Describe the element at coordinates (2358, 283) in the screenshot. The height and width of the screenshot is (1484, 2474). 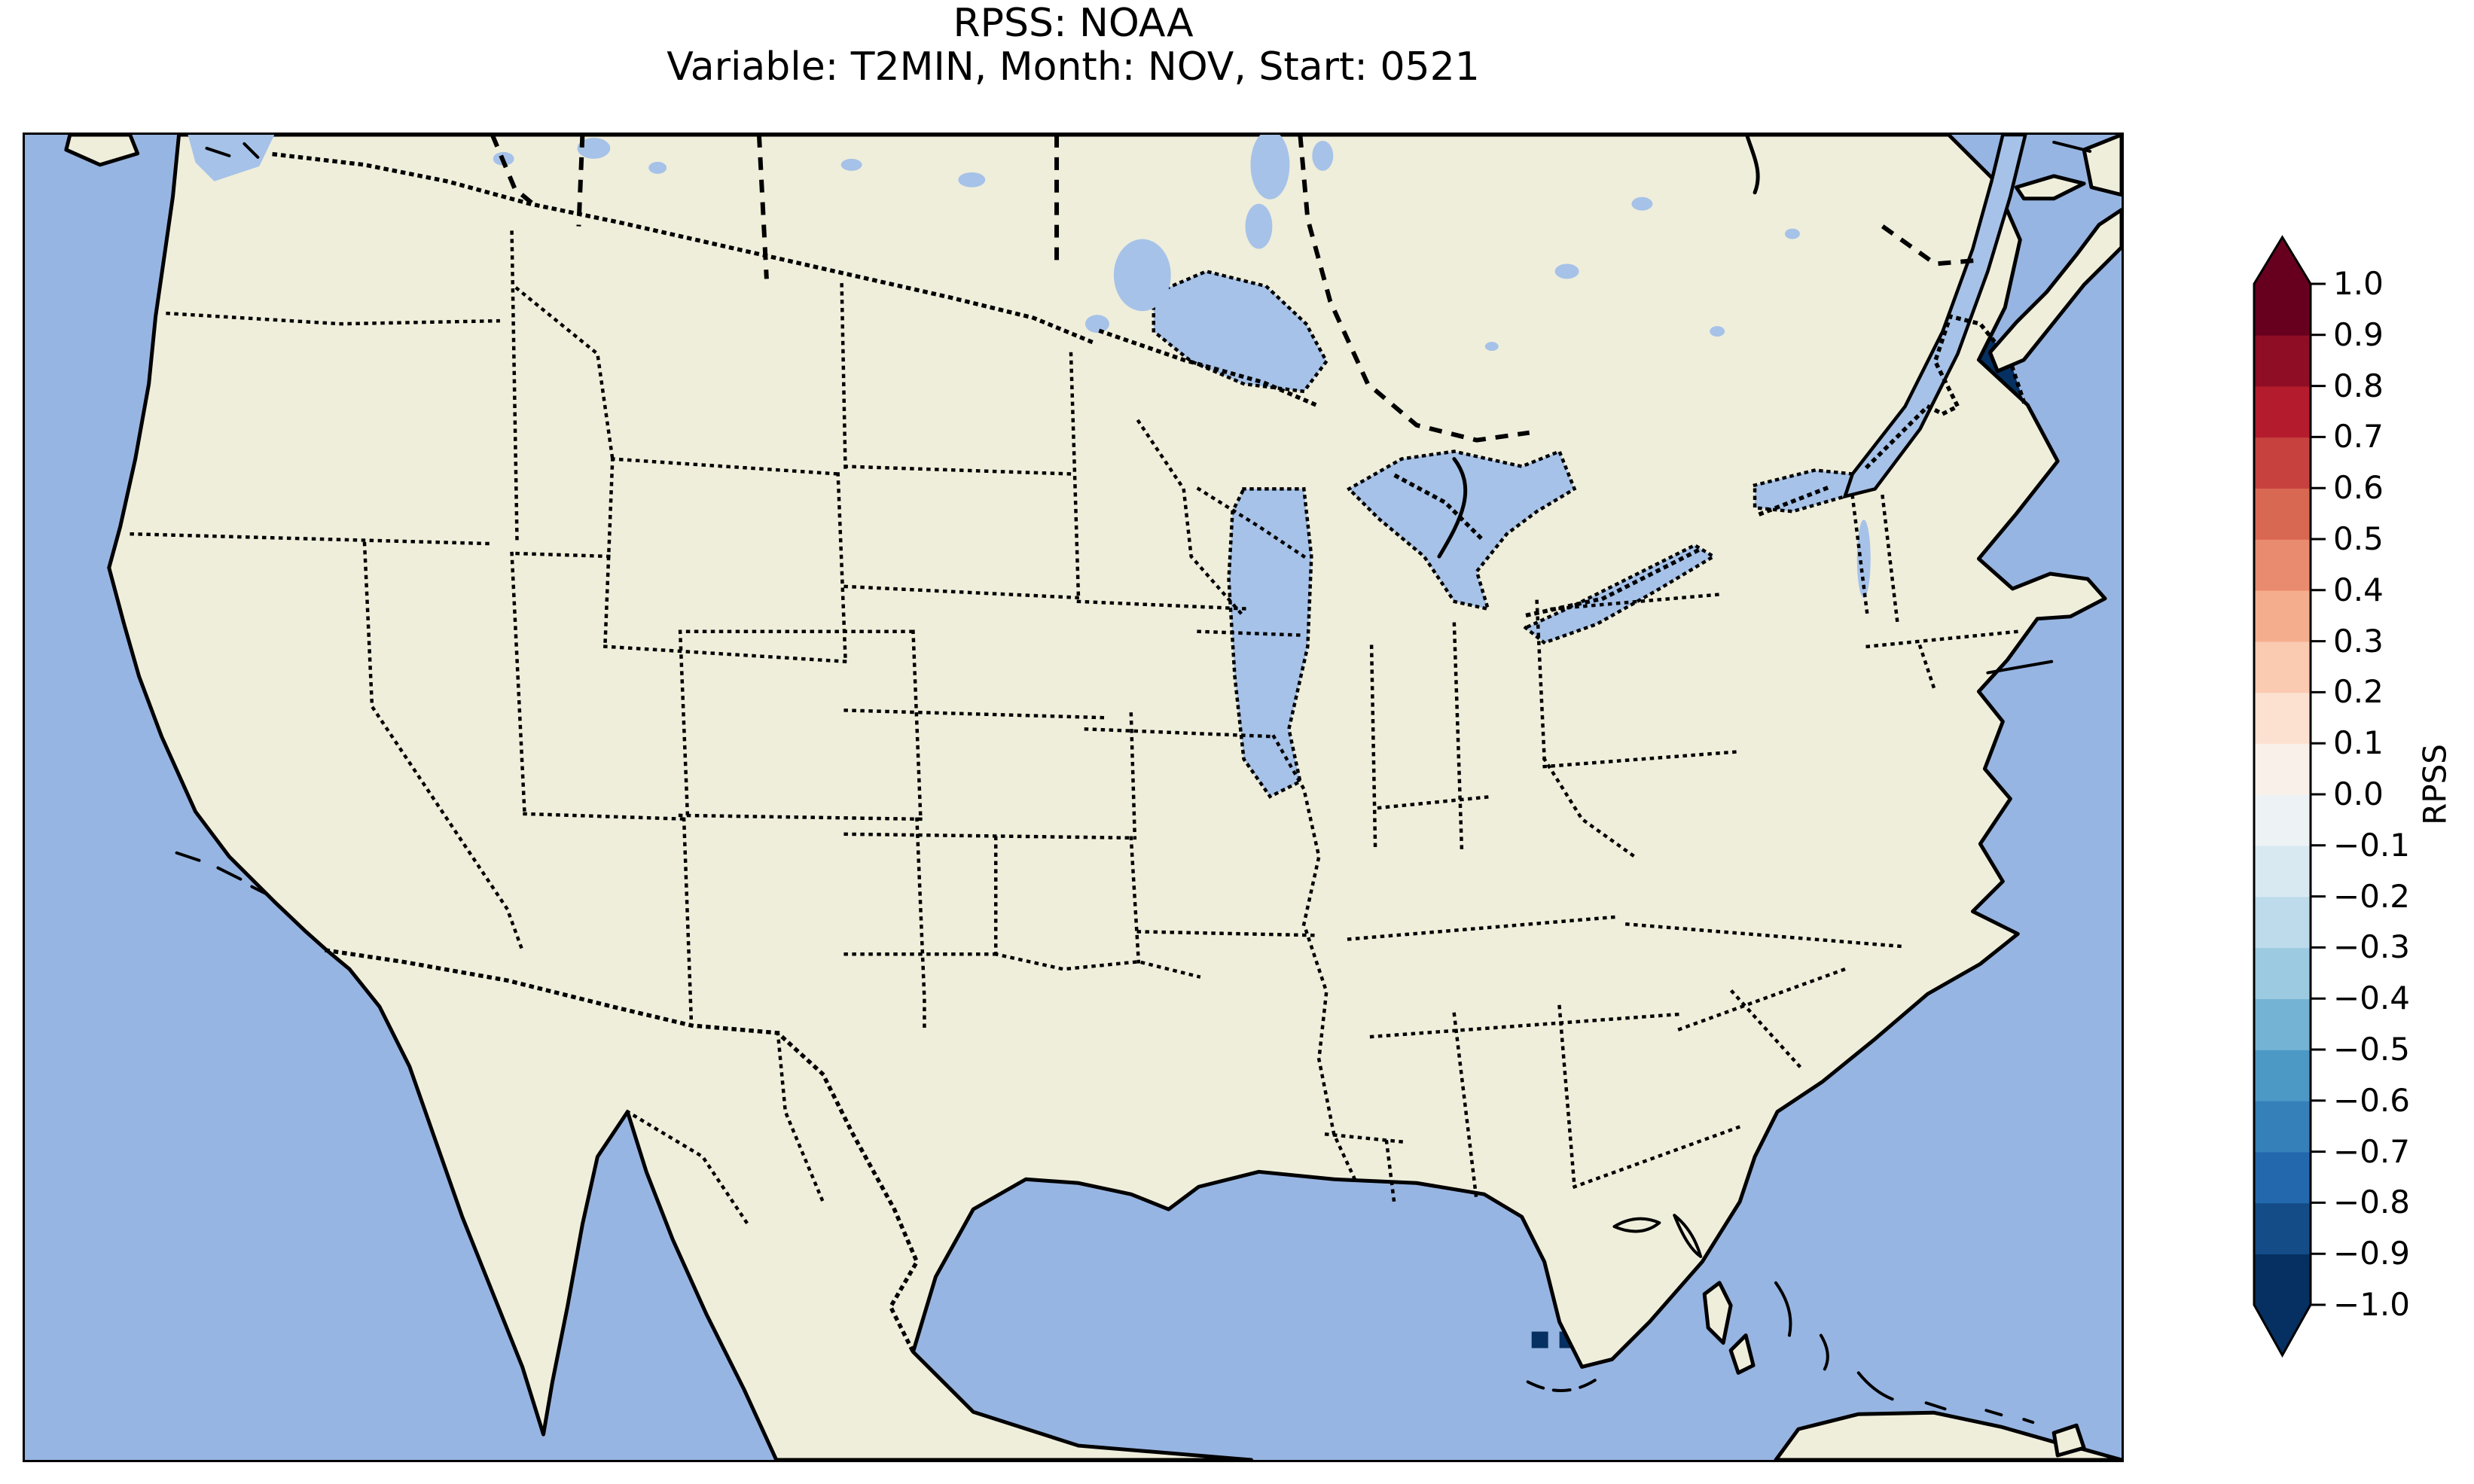
I see `colorbar-tick-label: 1.0` at that location.